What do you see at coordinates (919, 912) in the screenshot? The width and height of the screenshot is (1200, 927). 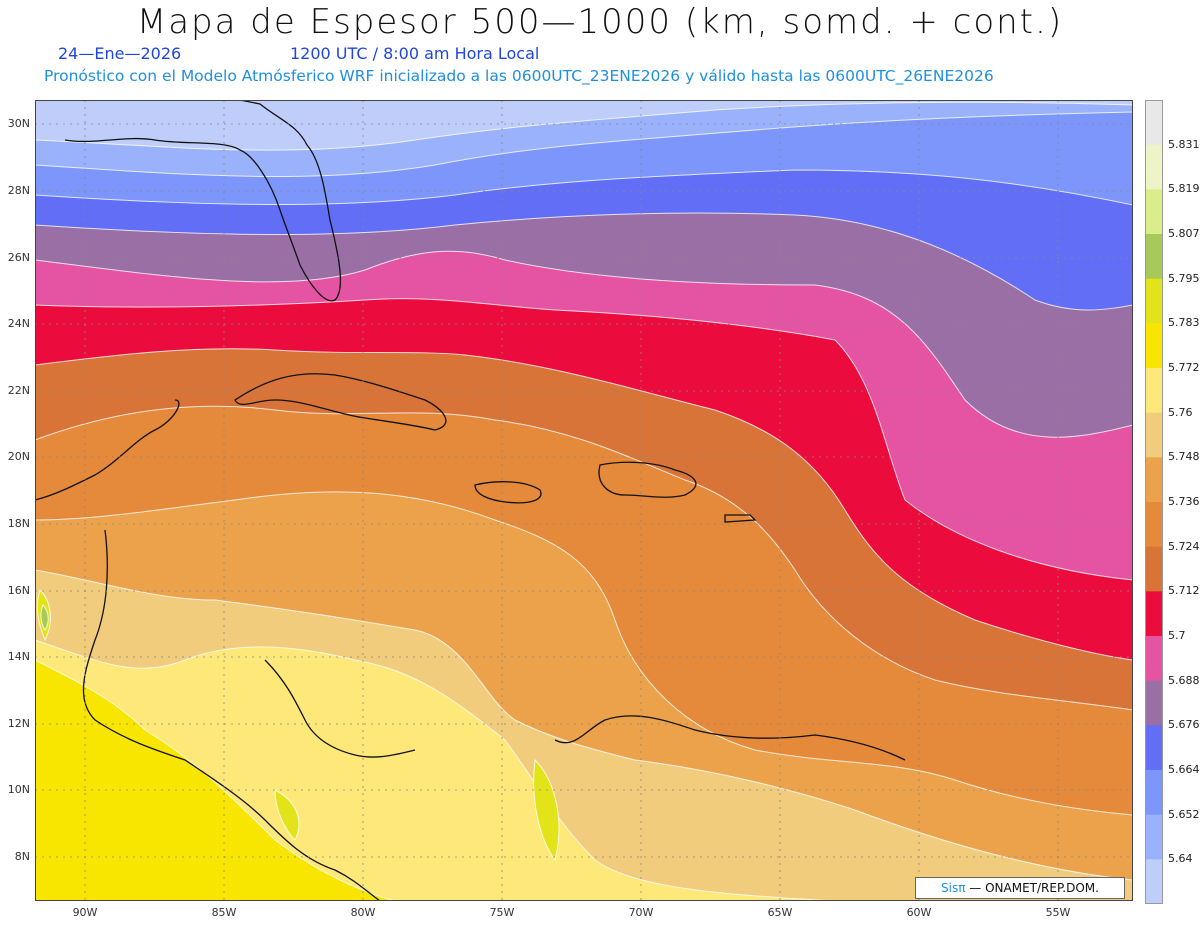 I see `lon-label: 60W` at bounding box center [919, 912].